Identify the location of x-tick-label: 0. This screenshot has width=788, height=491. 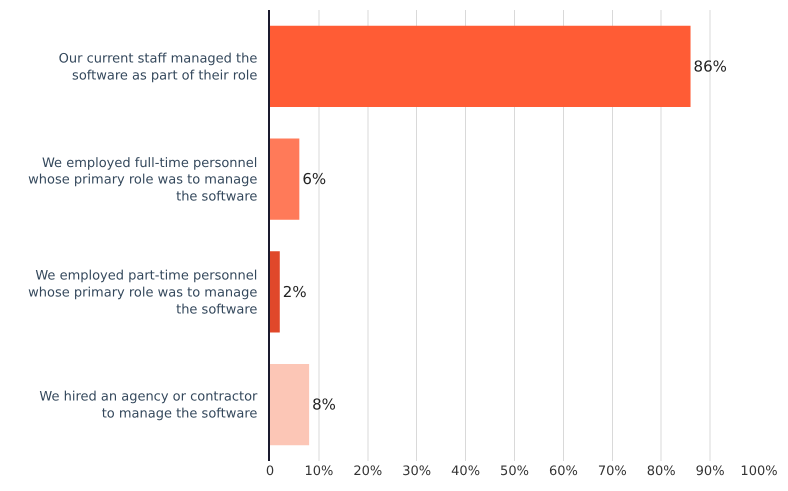
(270, 471).